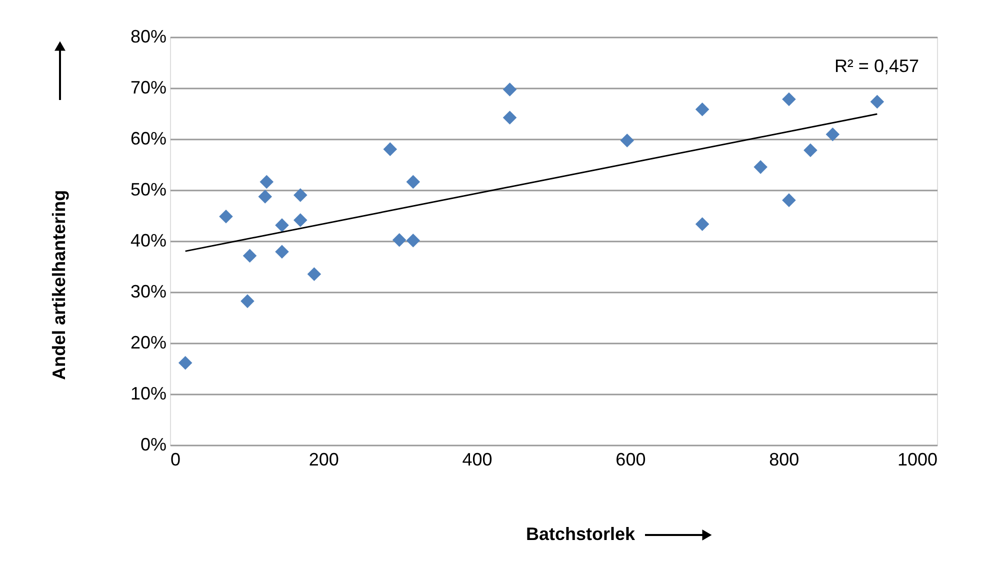 The width and height of the screenshot is (983, 579). What do you see at coordinates (148, 88) in the screenshot?
I see `y-tick-label: 70%` at bounding box center [148, 88].